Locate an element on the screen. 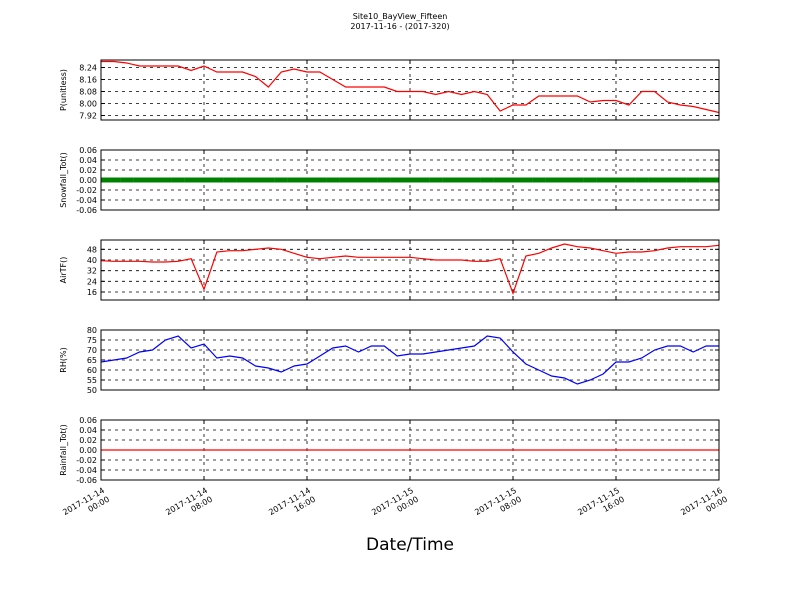  y-tick-label: 16 is located at coordinates (92, 292).